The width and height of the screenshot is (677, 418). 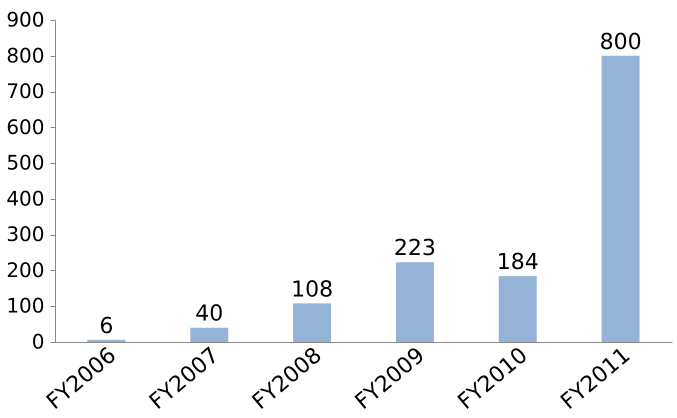 I want to click on y-tick-label: 300, so click(x=25, y=234).